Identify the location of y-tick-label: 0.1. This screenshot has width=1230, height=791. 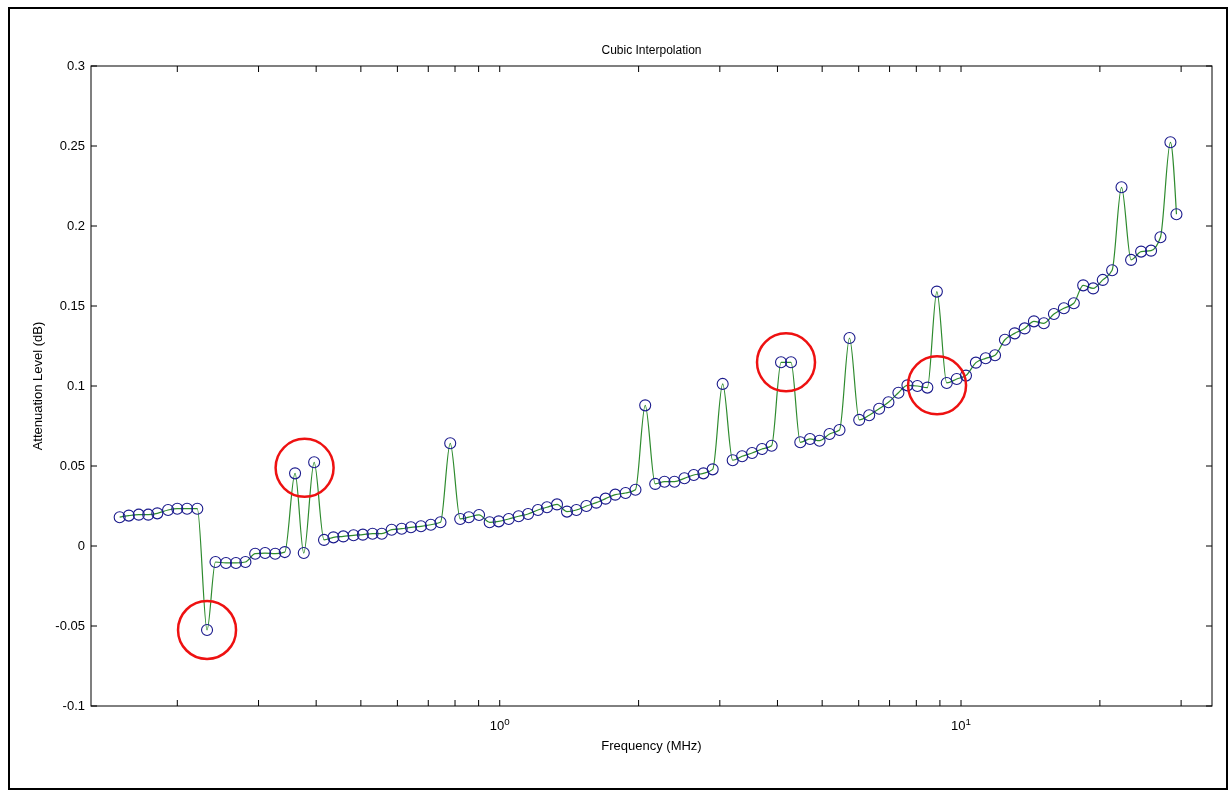
(75, 385).